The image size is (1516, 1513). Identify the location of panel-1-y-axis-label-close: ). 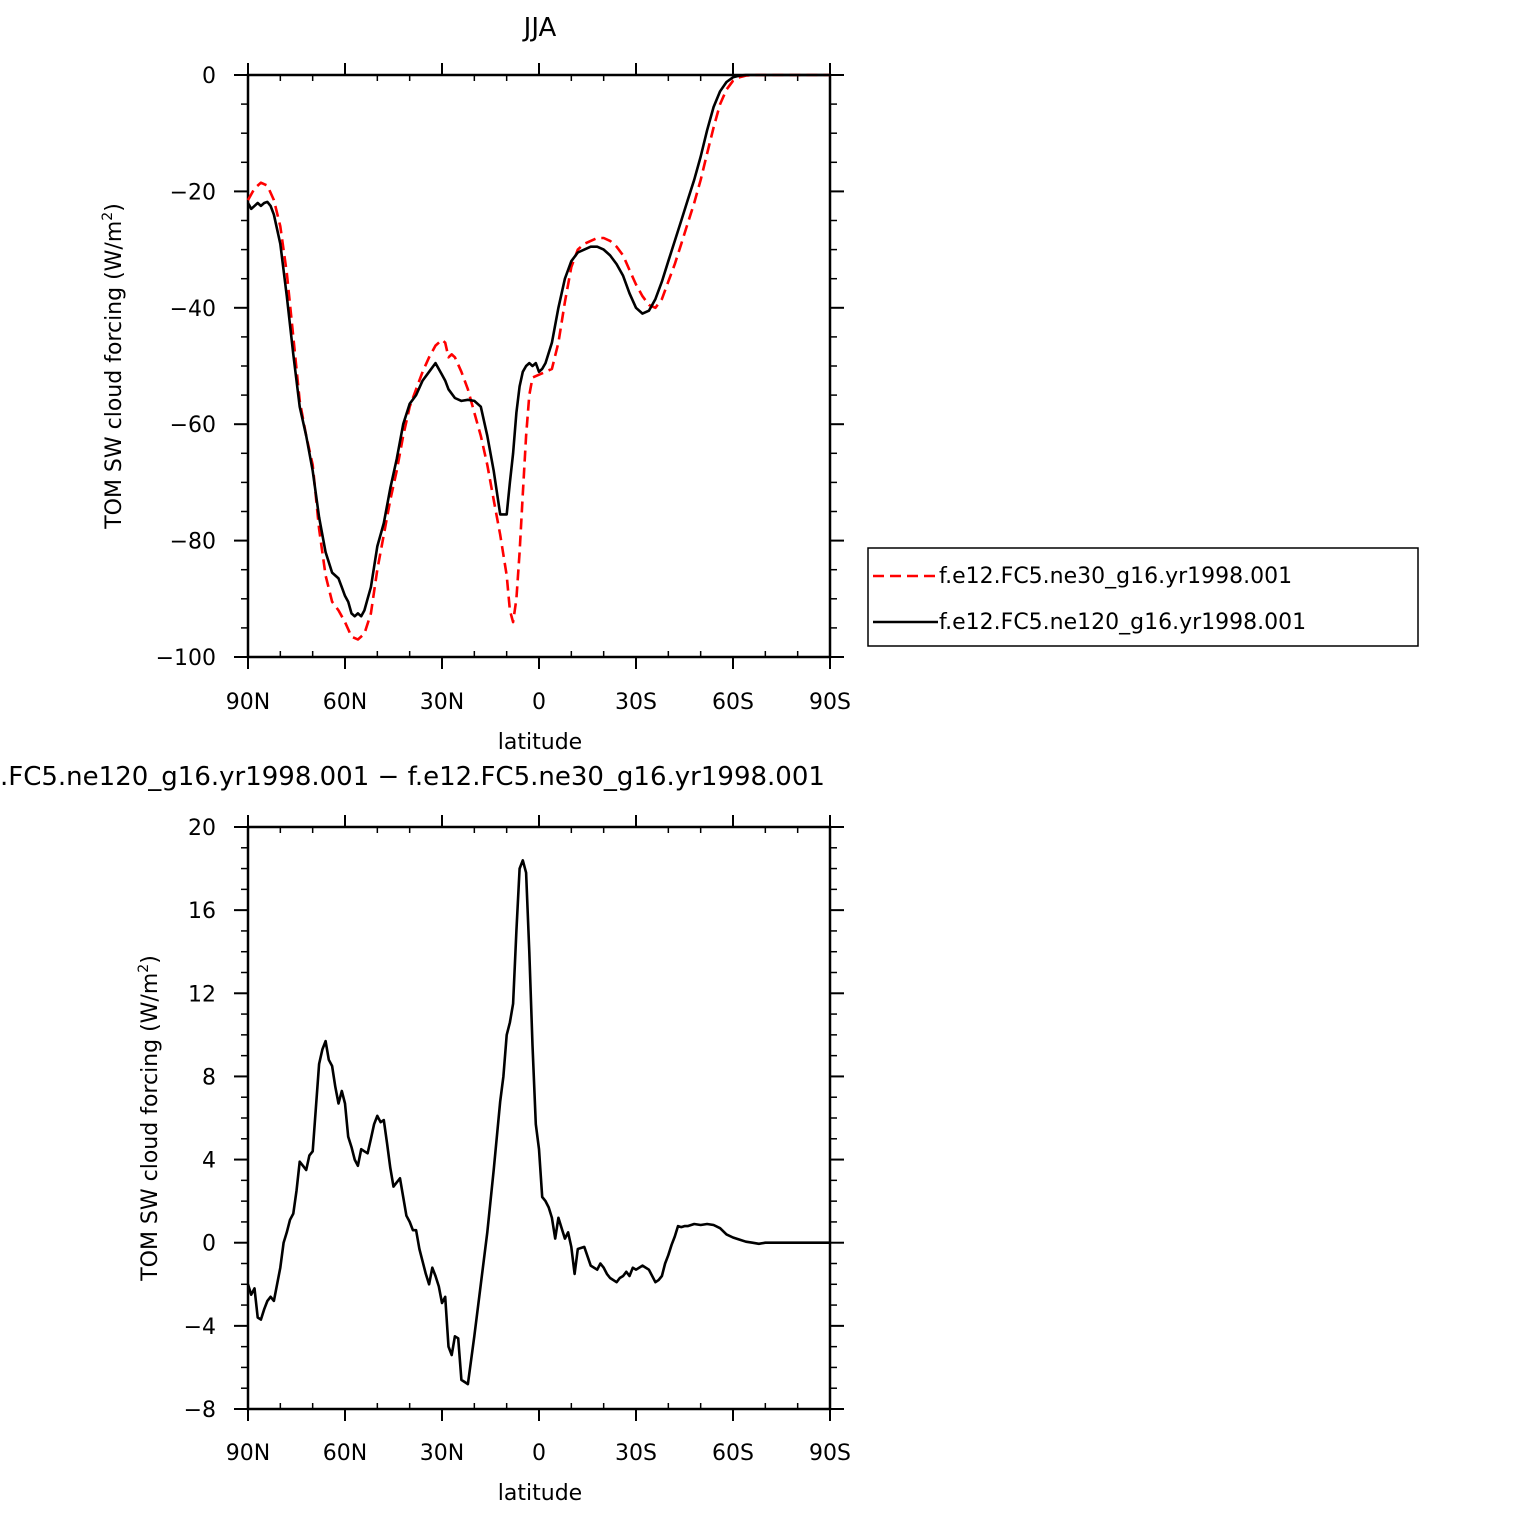
(114, 207).